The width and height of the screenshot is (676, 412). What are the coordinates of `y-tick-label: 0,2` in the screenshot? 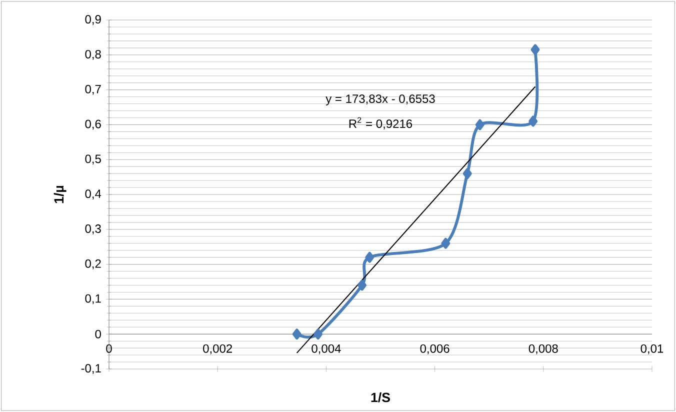 It's located at (93, 264).